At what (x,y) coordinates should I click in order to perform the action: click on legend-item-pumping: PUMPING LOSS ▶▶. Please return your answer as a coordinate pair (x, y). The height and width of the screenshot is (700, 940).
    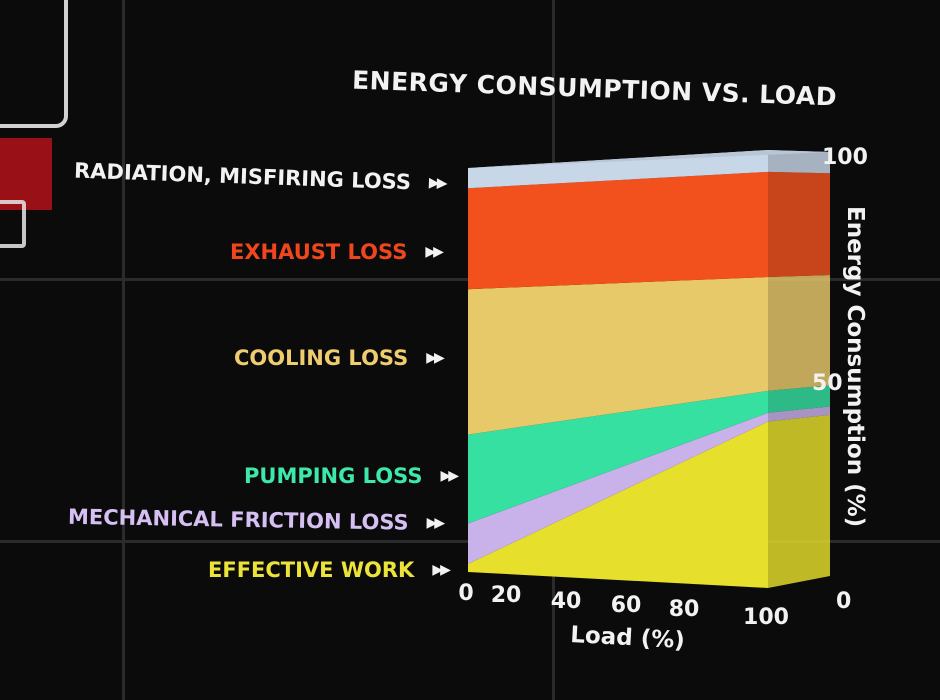
    Looking at the image, I should click on (351, 476).